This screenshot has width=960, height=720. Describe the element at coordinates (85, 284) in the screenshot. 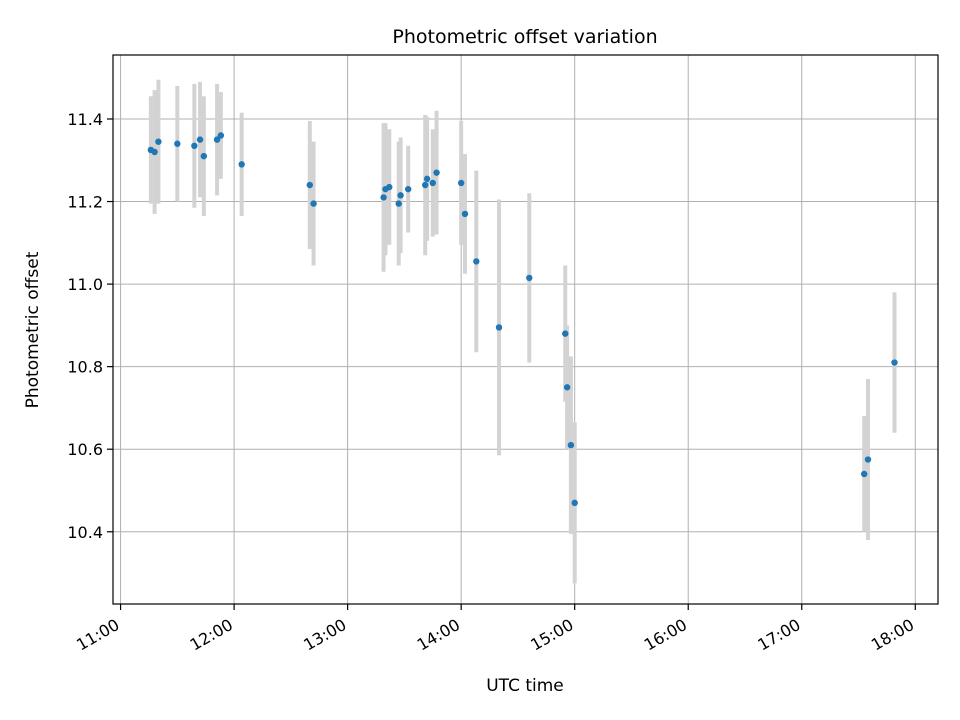

I see `y-tick-label: 11.0` at that location.